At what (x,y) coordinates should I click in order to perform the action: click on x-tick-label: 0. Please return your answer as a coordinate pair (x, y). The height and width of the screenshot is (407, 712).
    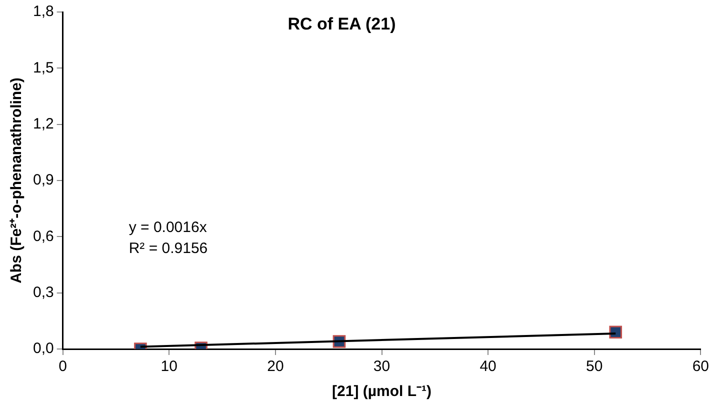
    Looking at the image, I should click on (63, 367).